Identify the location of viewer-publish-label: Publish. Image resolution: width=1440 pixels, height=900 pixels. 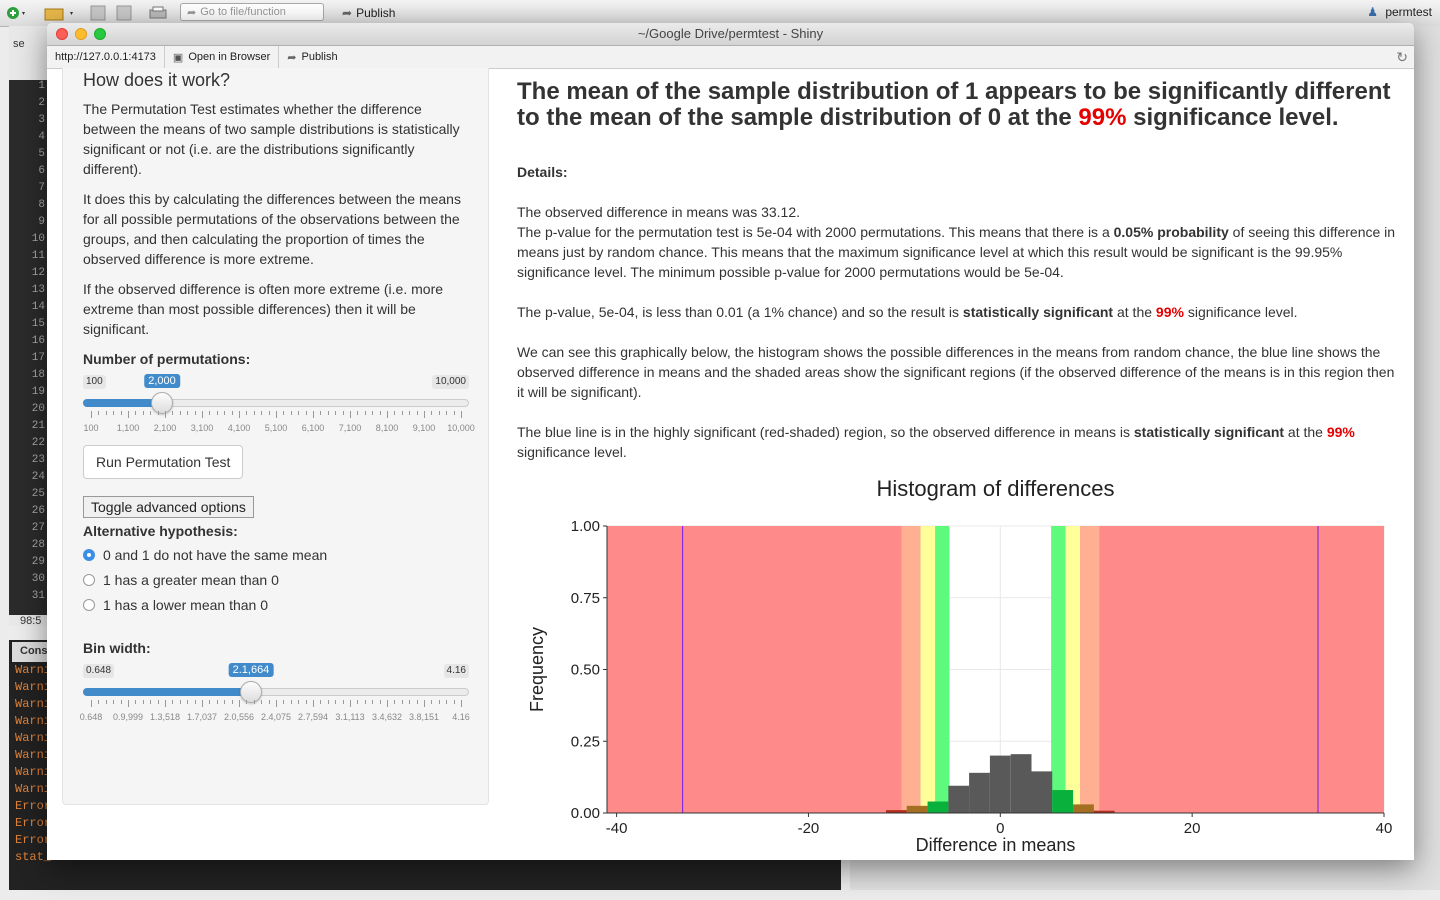
(319, 57).